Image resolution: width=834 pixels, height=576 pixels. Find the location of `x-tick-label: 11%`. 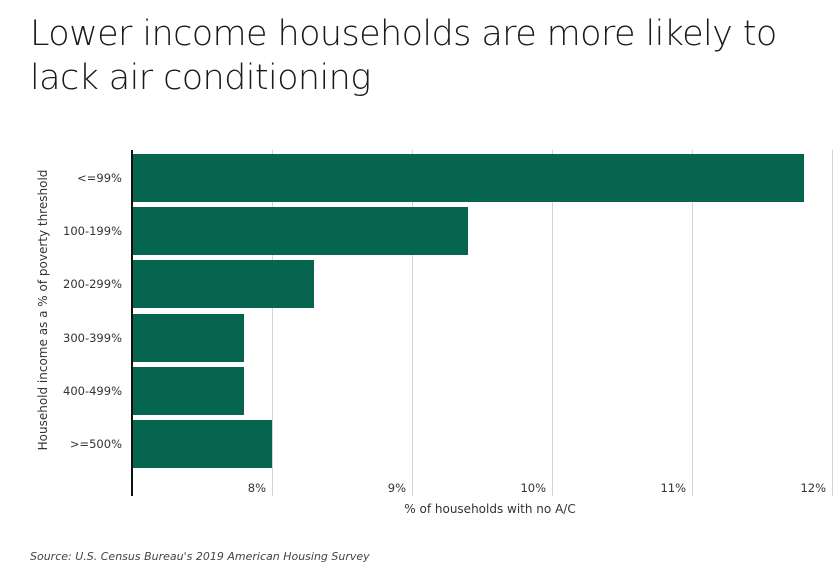

x-tick-label: 11% is located at coordinates (673, 488).